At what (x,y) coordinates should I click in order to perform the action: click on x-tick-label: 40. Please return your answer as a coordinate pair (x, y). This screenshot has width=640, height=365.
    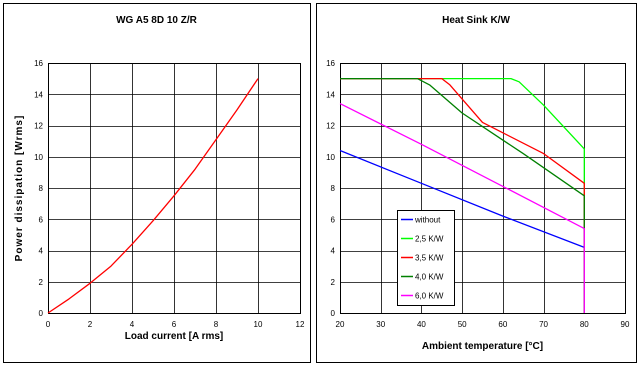
    Looking at the image, I should click on (421, 324).